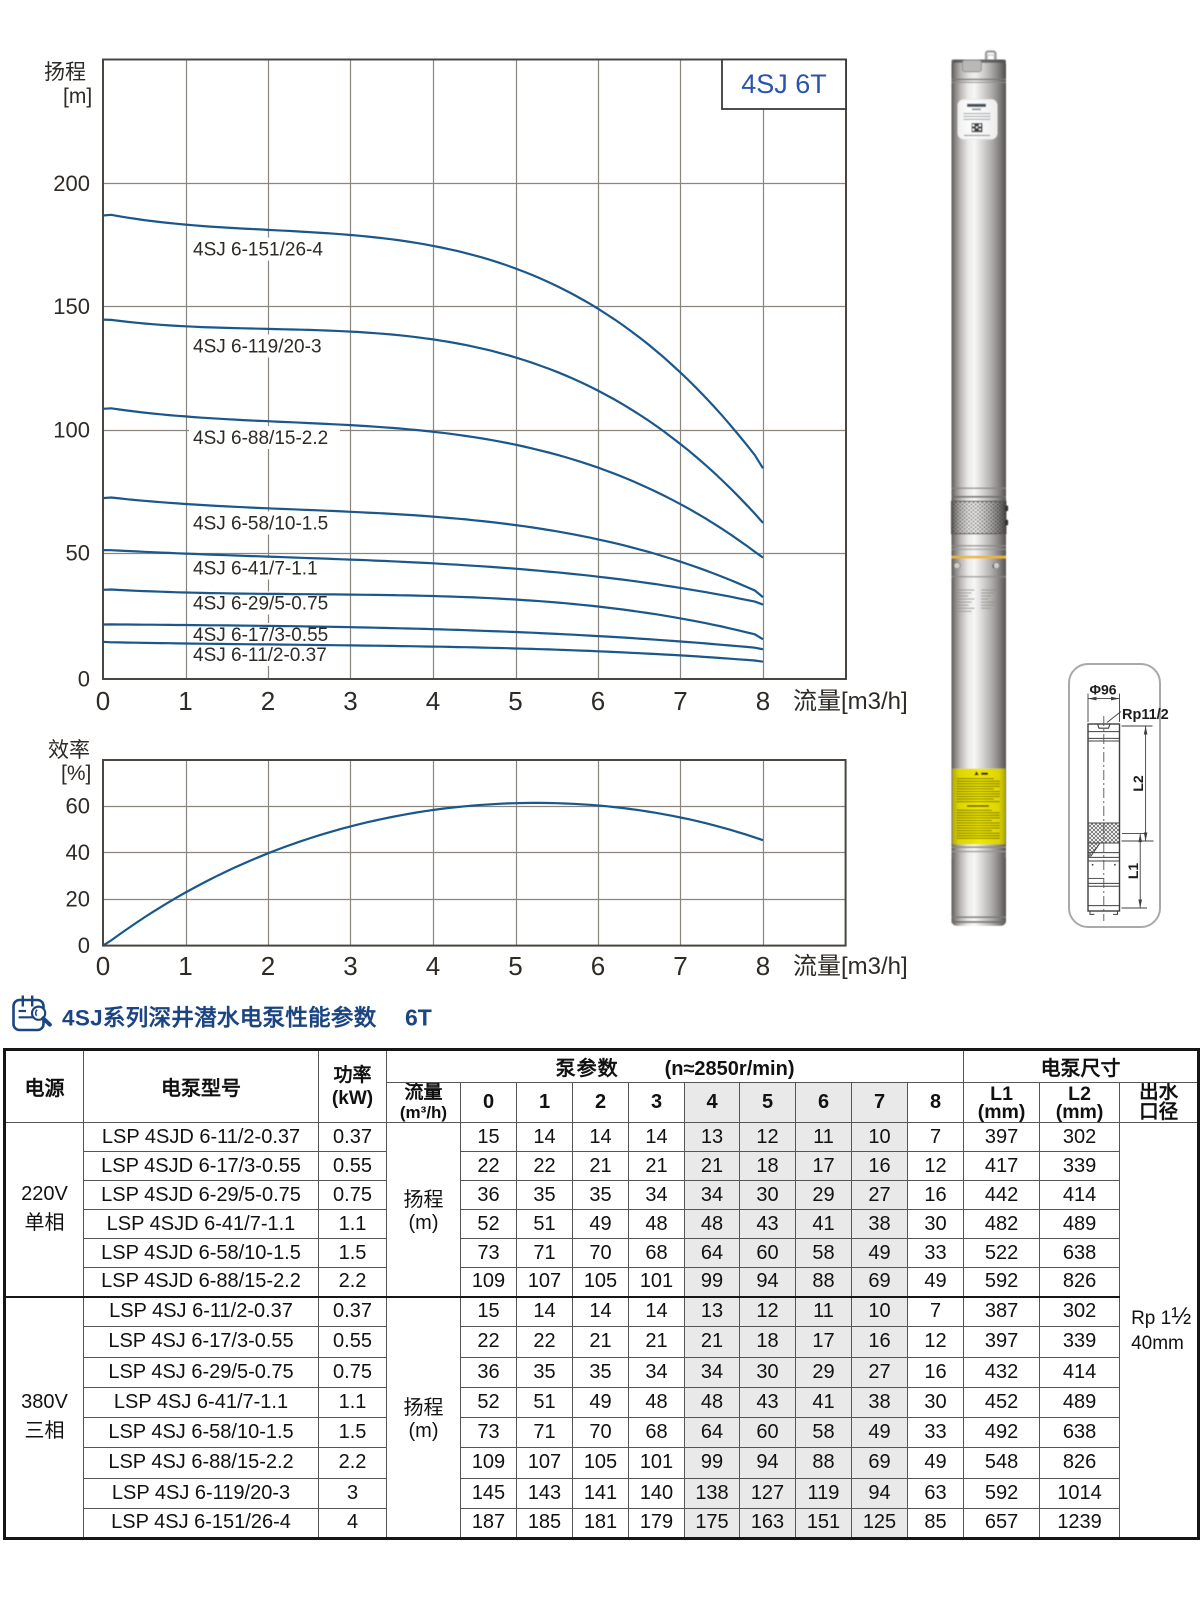 This screenshot has width=1200, height=1600. What do you see at coordinates (71, 306) in the screenshot?
I see `svg-text: 150` at bounding box center [71, 306].